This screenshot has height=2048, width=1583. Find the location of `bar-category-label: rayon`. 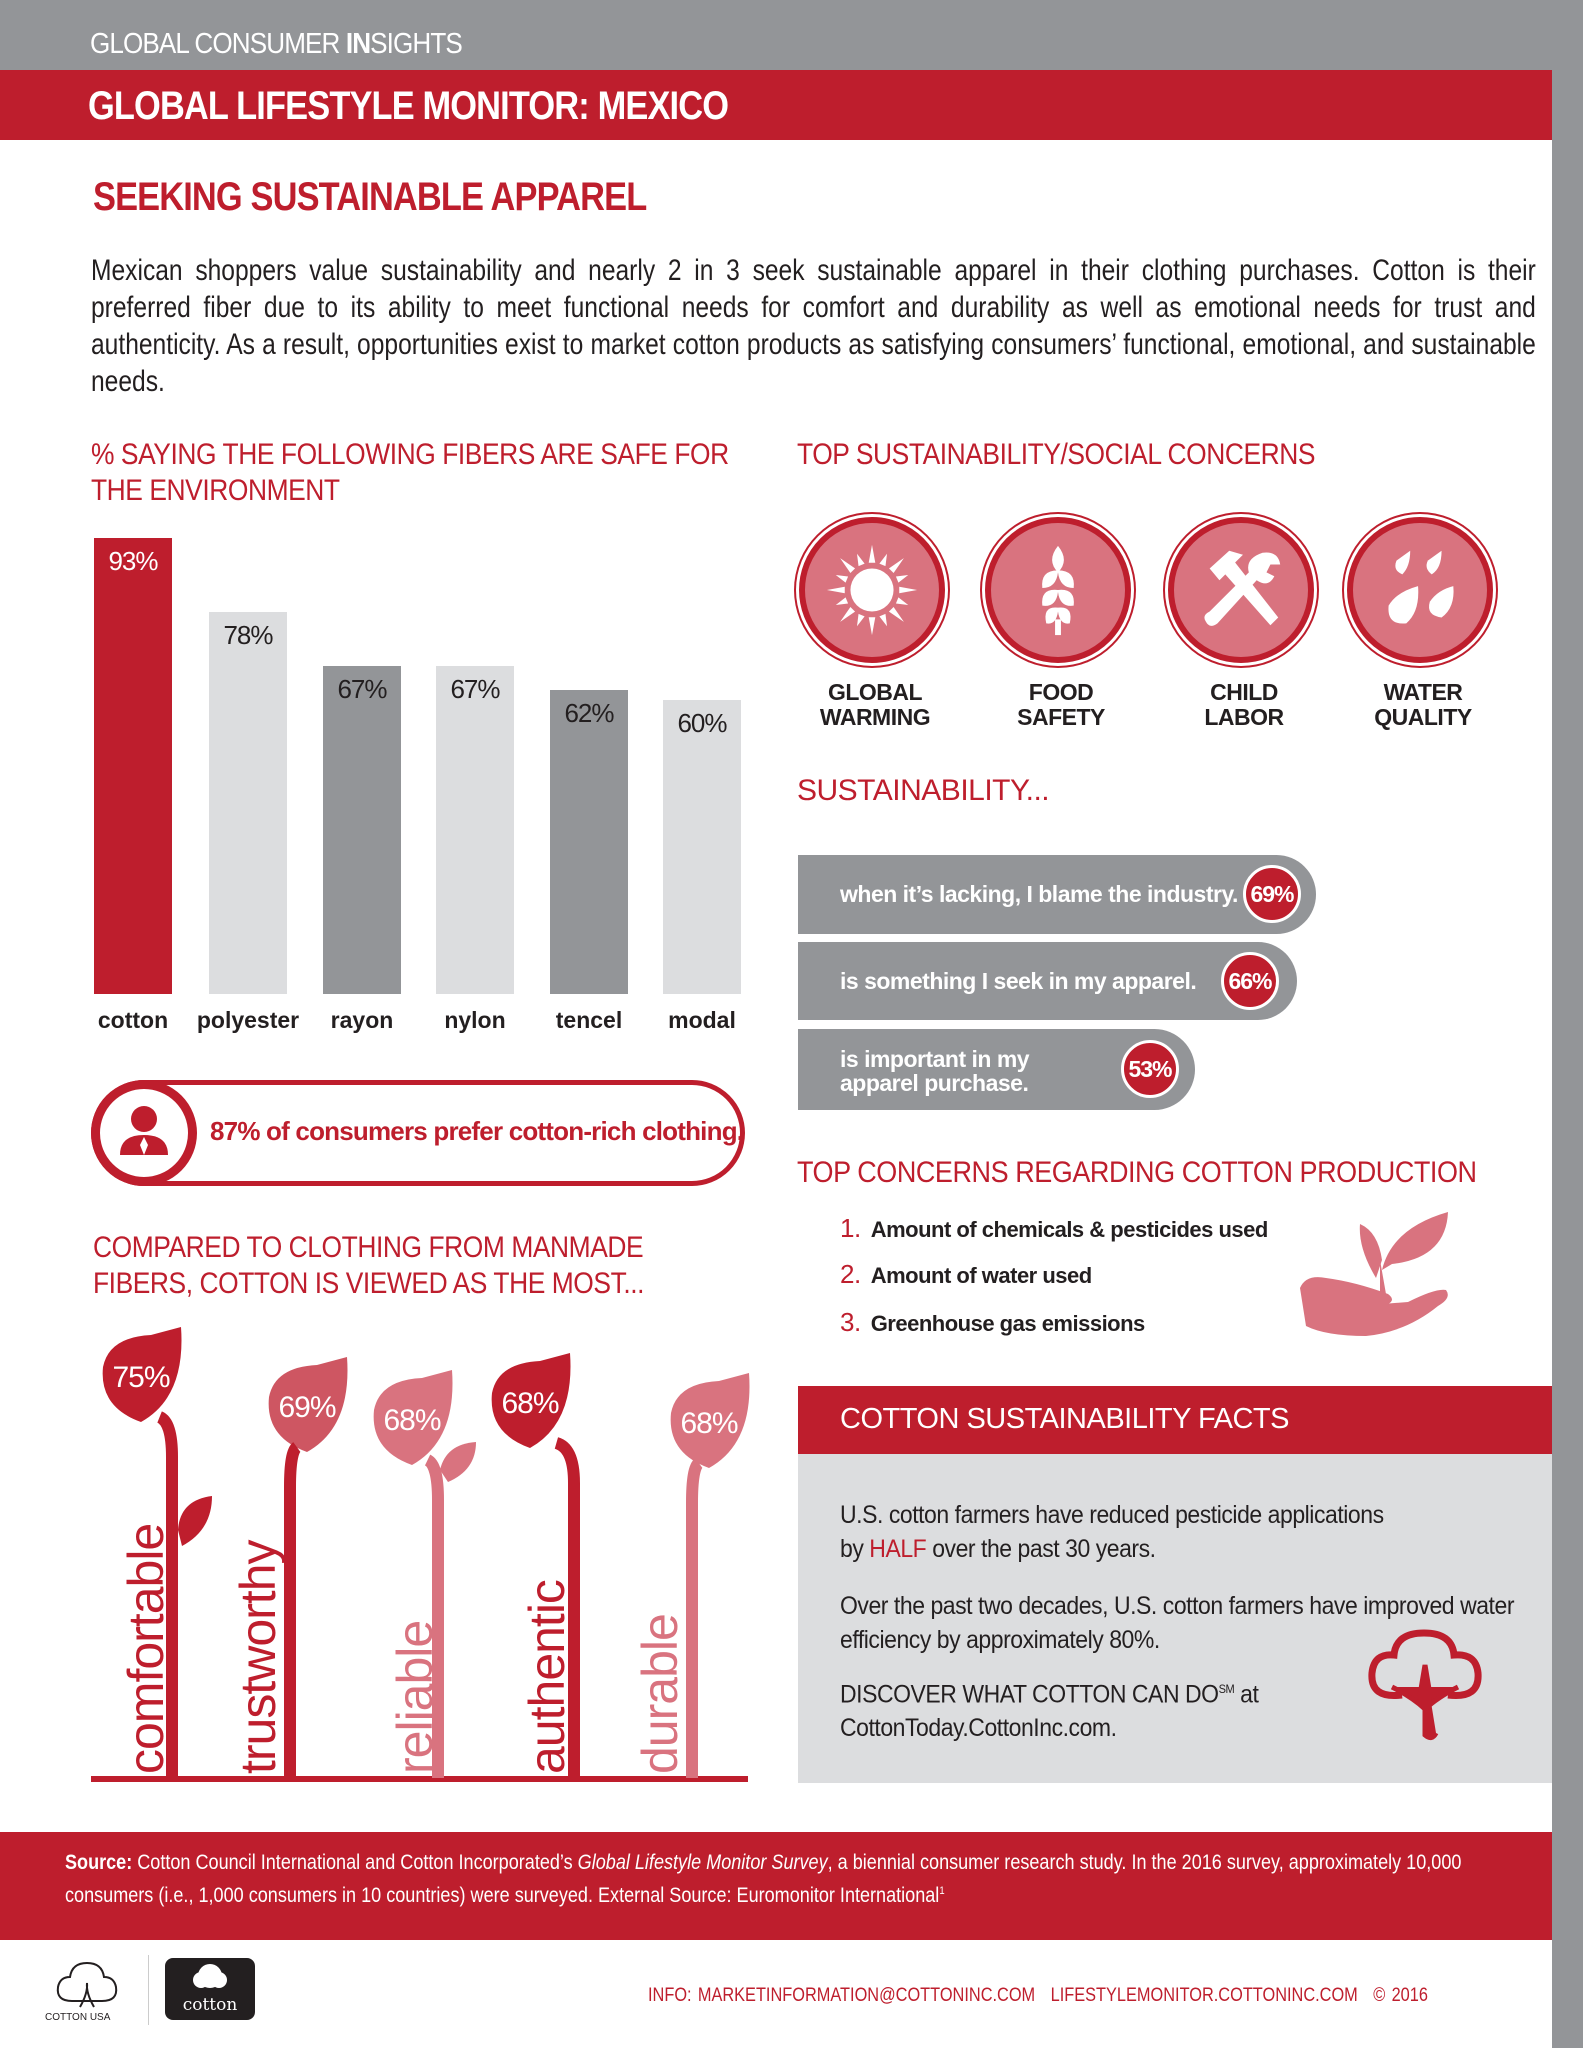

bar-category-label: rayon is located at coordinates (362, 1020).